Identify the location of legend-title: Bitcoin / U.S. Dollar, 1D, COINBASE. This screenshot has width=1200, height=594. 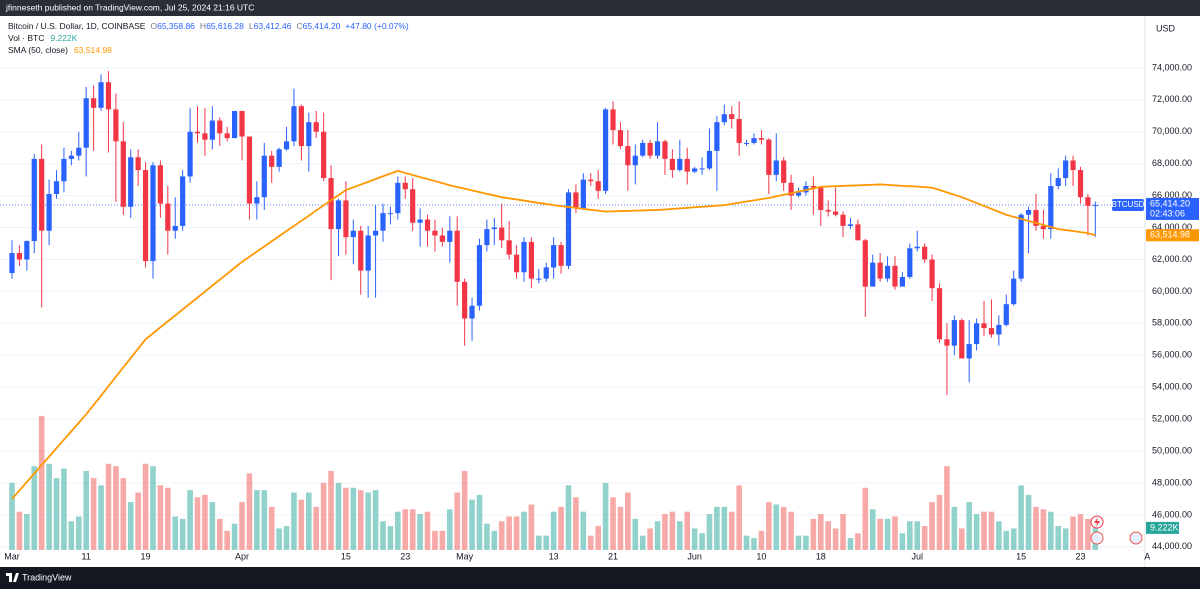
(77, 26).